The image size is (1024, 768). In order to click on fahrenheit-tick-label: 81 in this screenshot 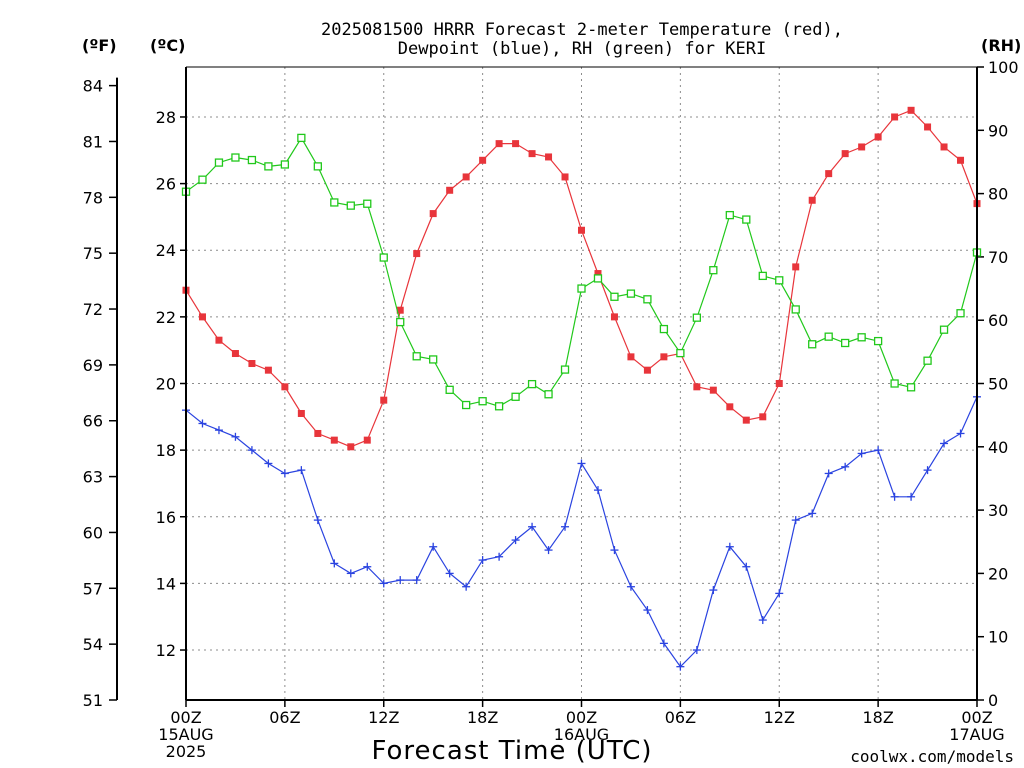, I will do `click(93, 141)`.